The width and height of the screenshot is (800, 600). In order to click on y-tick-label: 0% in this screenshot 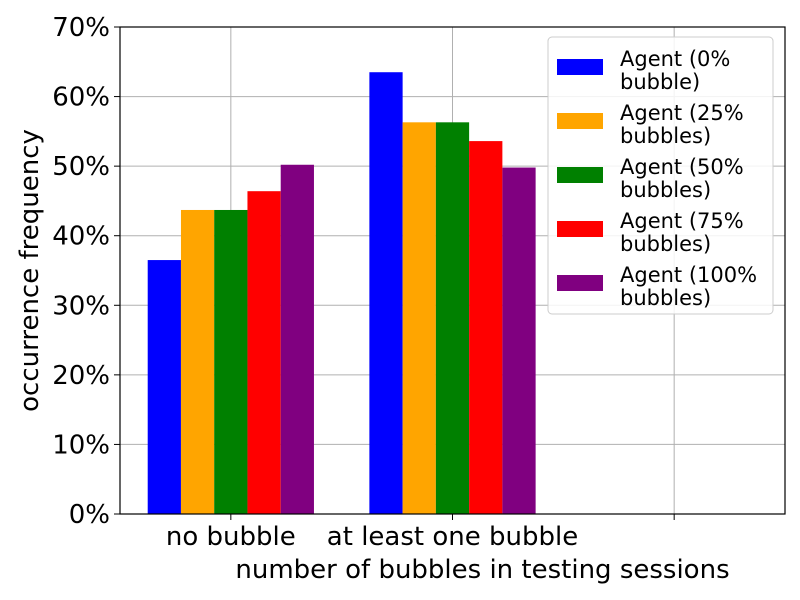, I will do `click(89, 515)`.